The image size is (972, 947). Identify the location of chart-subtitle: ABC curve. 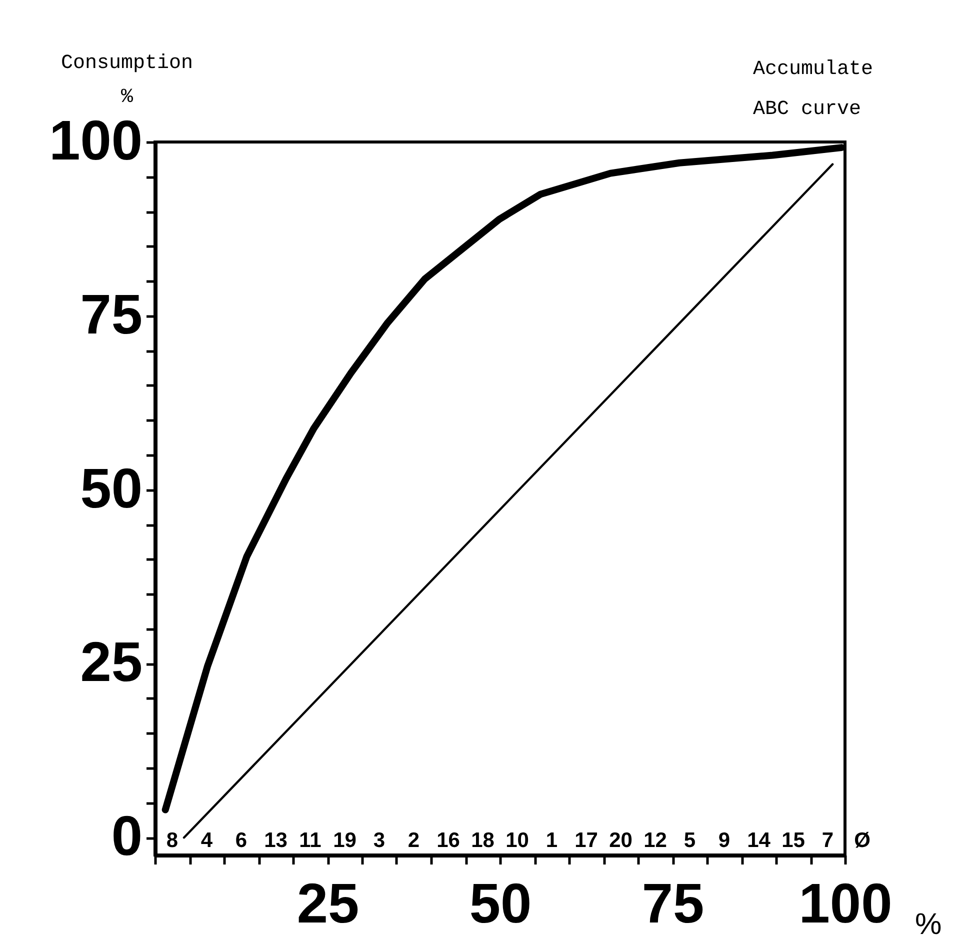
(807, 109).